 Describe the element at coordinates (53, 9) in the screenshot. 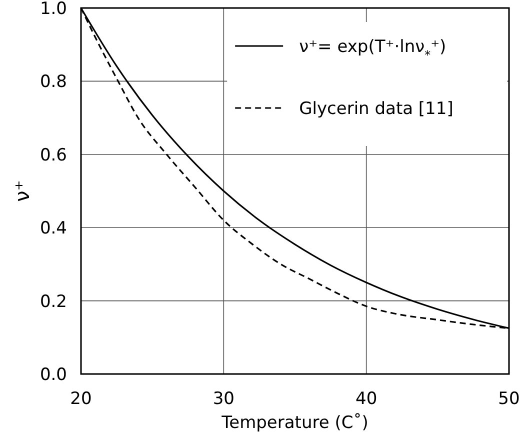

I see `y-tick-label: 1.0` at that location.